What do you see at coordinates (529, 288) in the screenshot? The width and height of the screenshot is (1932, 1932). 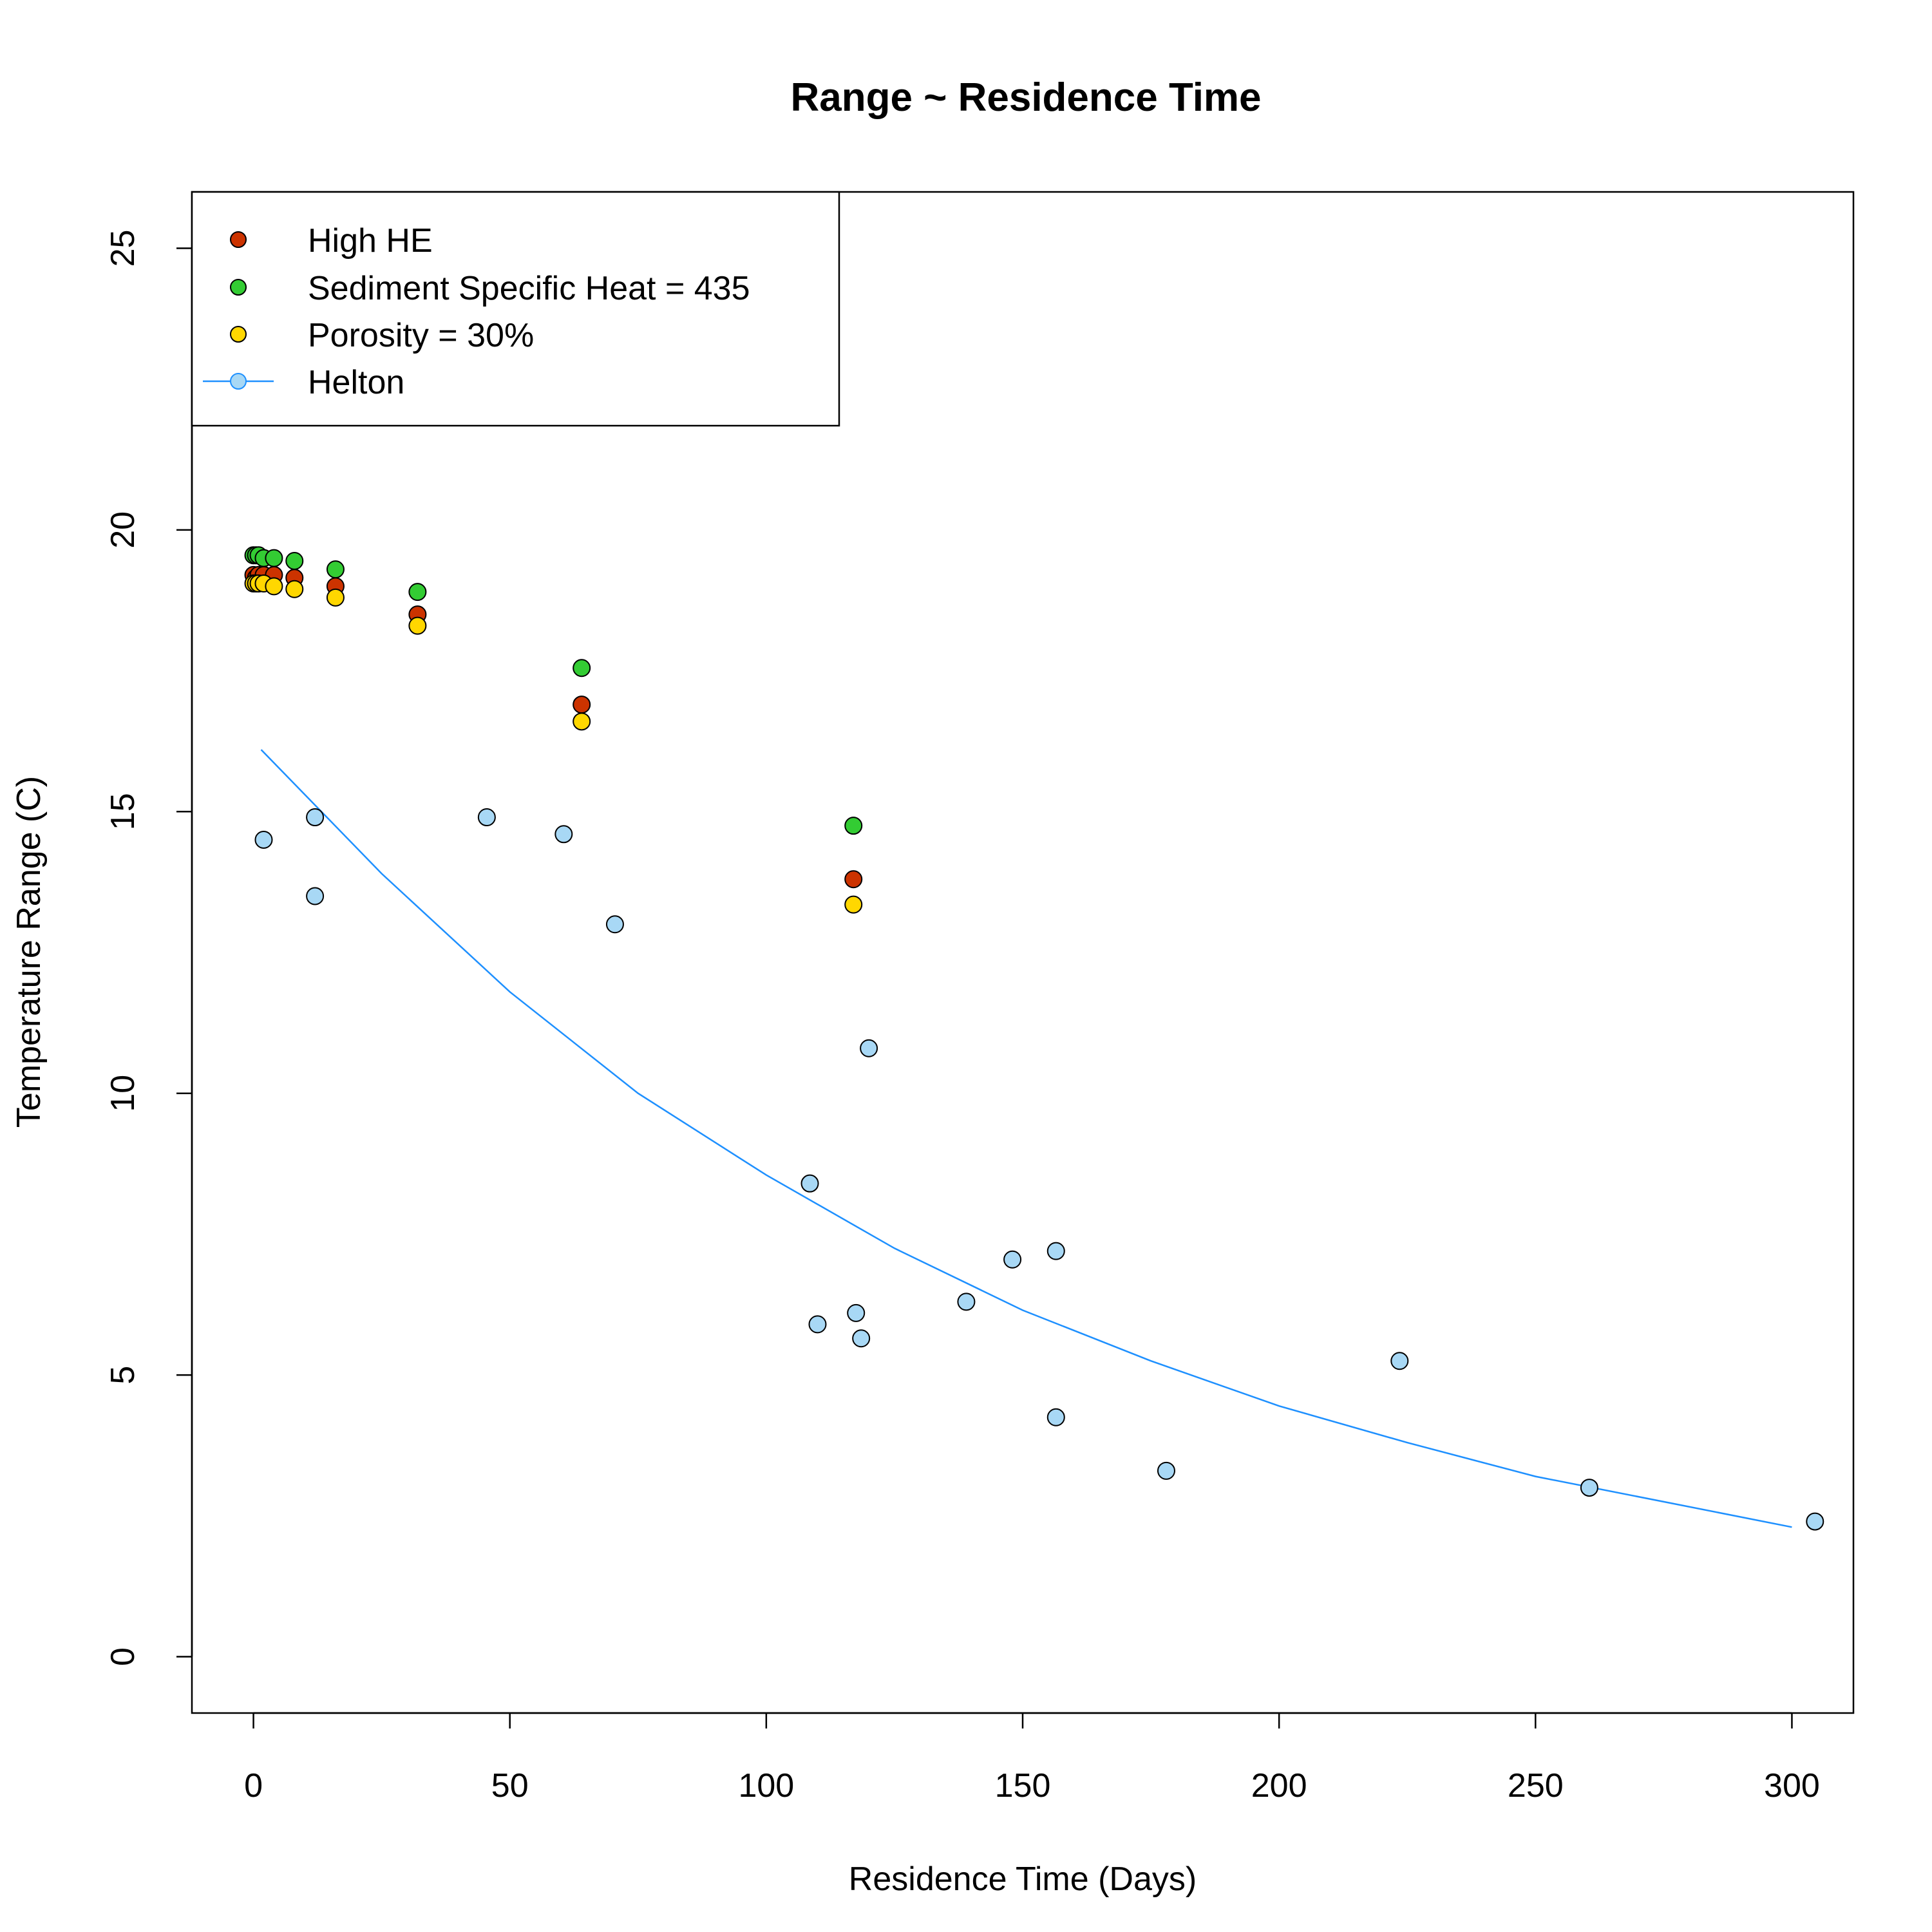 I see `legend-label: Sediment Specific Heat = 435` at bounding box center [529, 288].